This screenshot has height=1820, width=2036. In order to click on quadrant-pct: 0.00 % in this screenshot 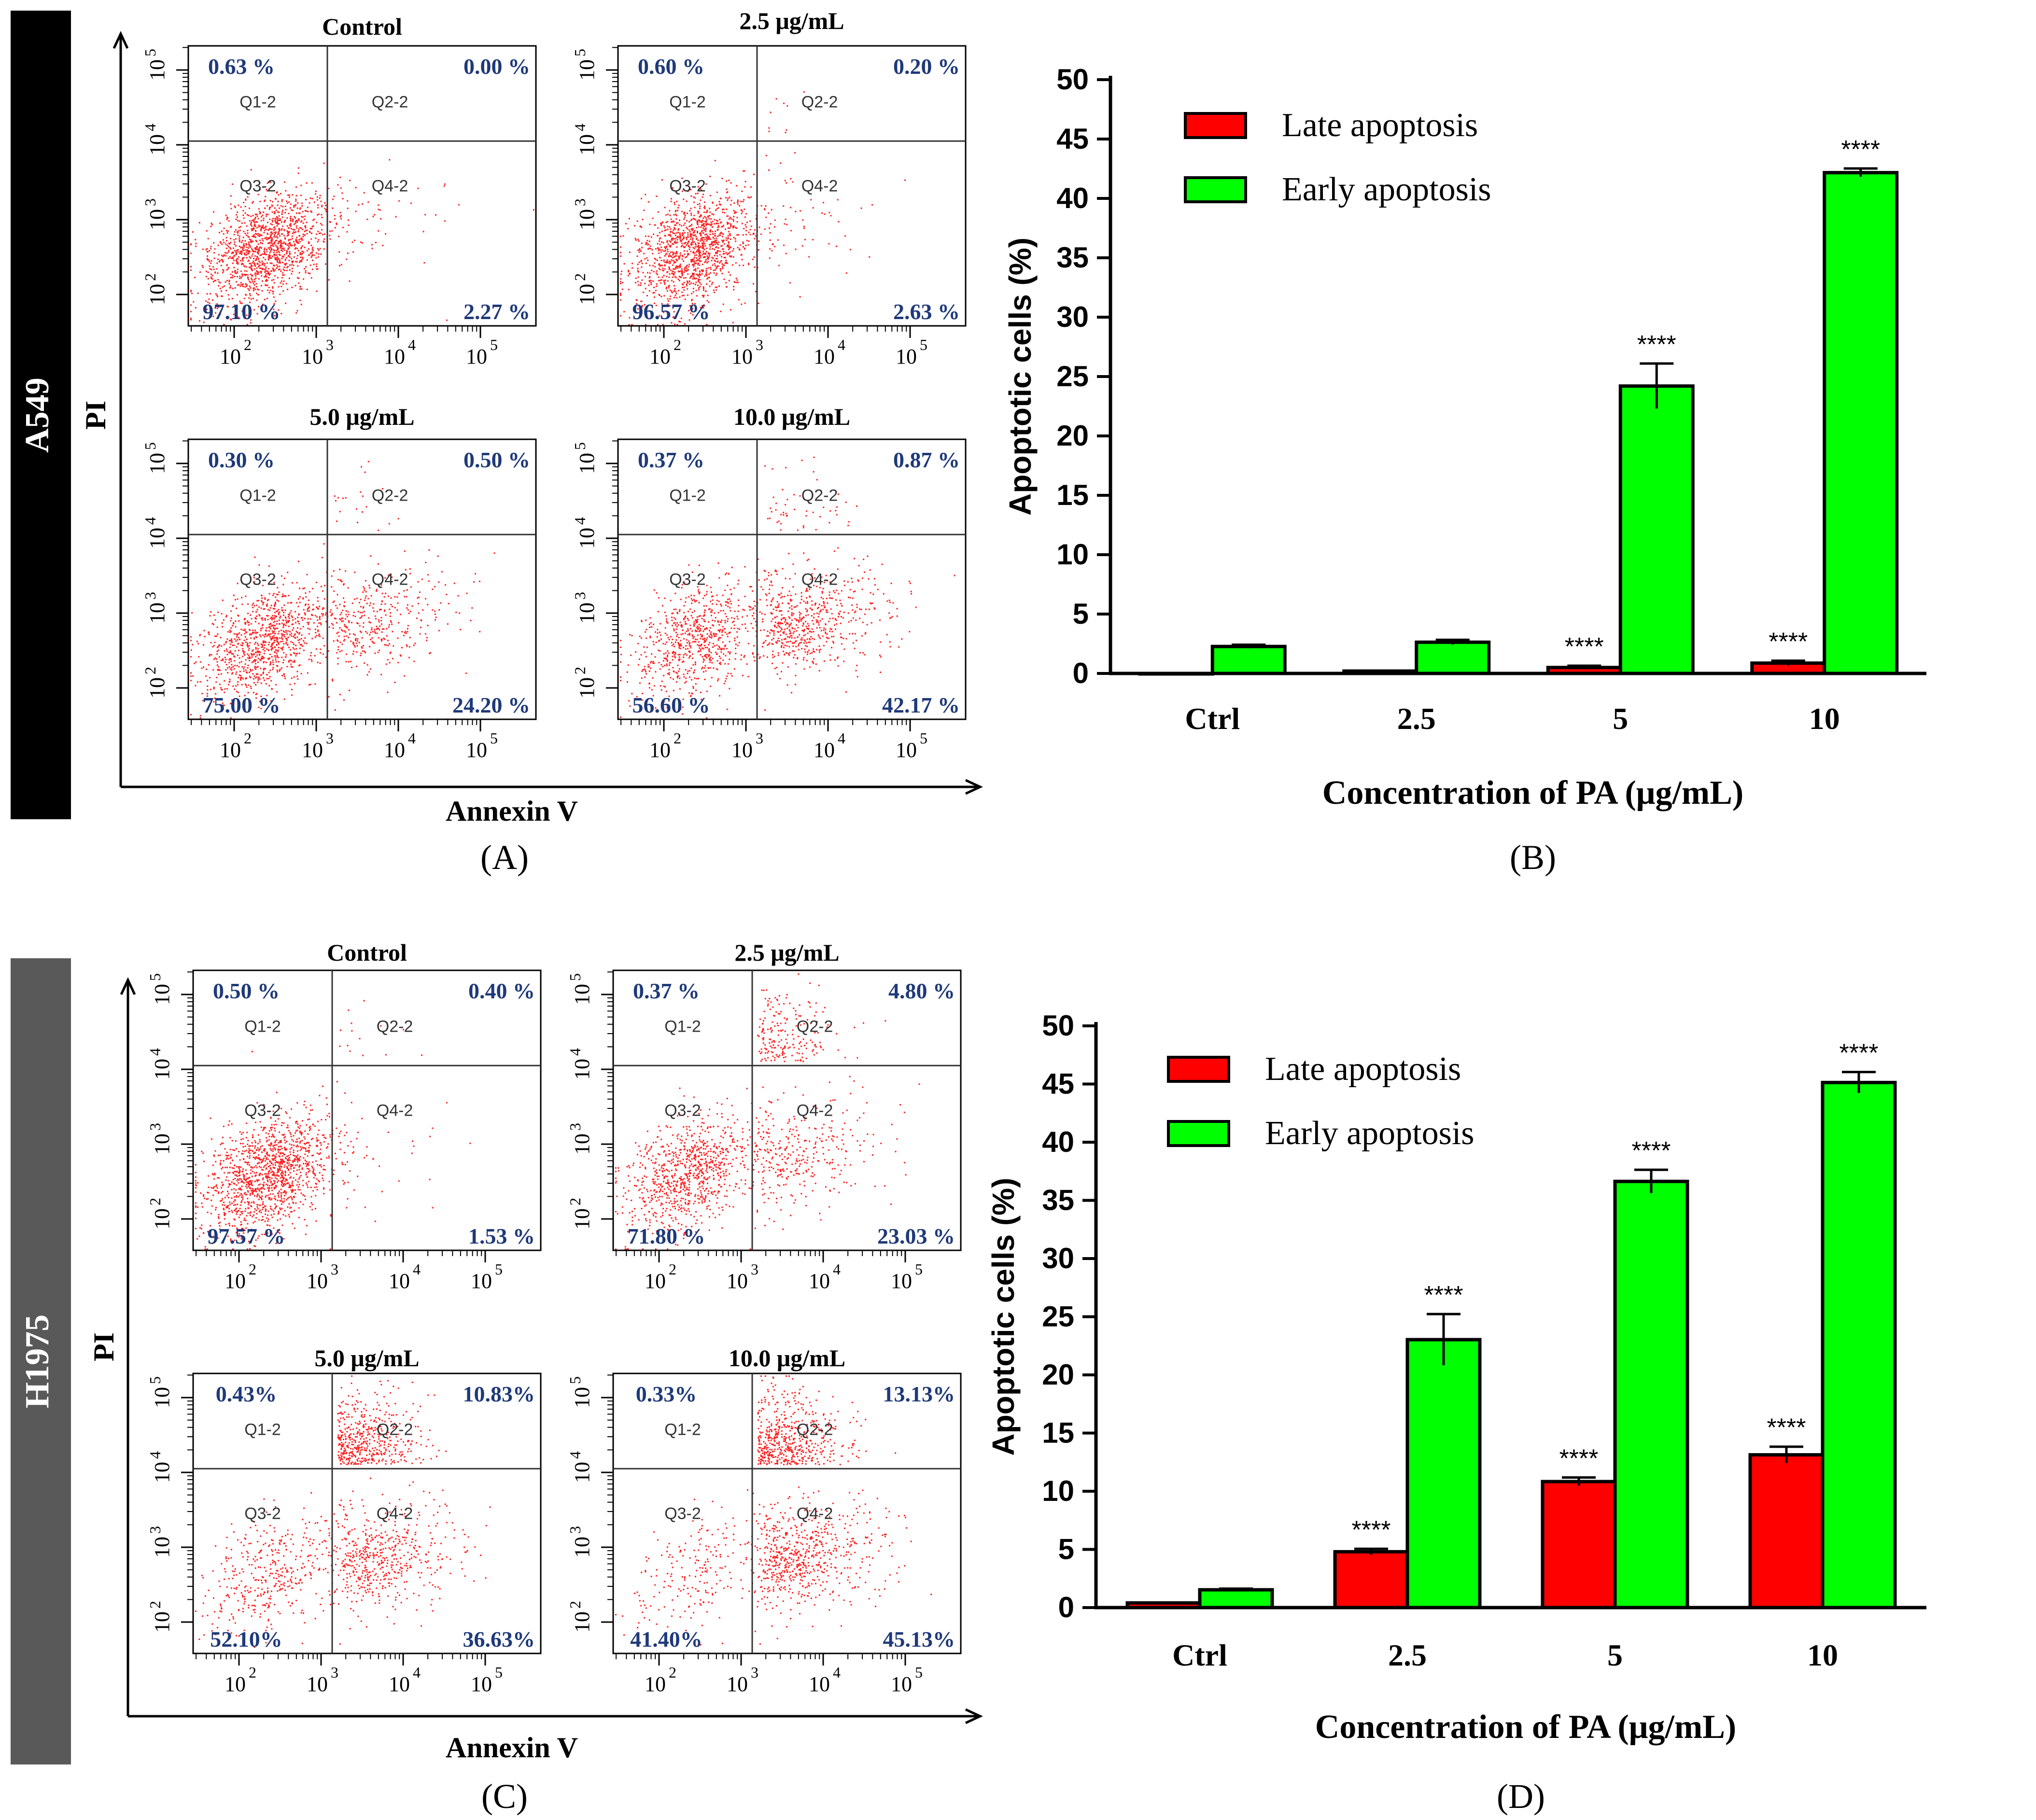, I will do `click(496, 66)`.